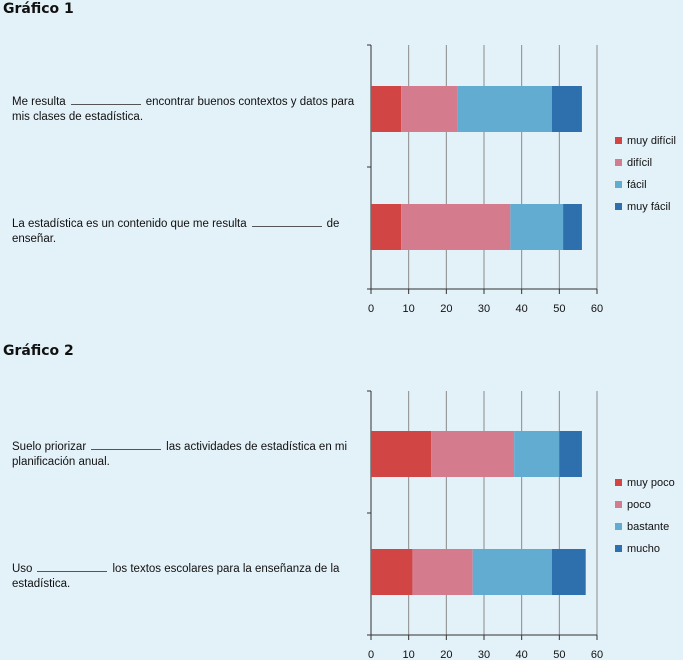 This screenshot has width=683, height=660. I want to click on legend-label: poco, so click(639, 505).